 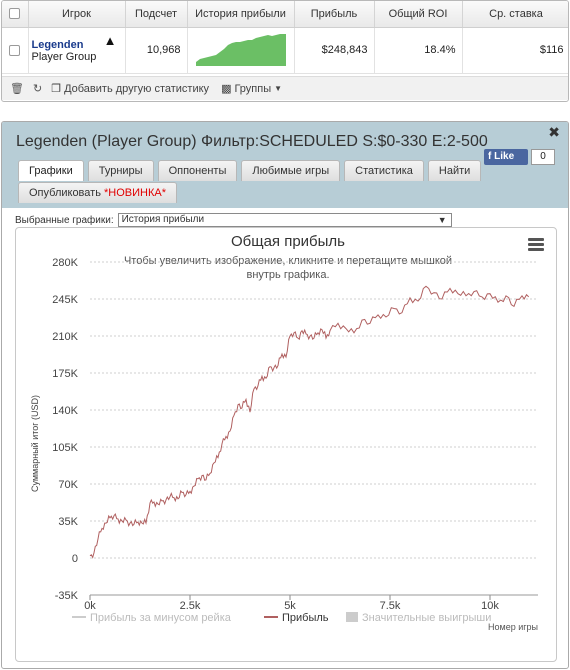 I want to click on graph-select: История прибыли ▼, so click(x=284, y=220).